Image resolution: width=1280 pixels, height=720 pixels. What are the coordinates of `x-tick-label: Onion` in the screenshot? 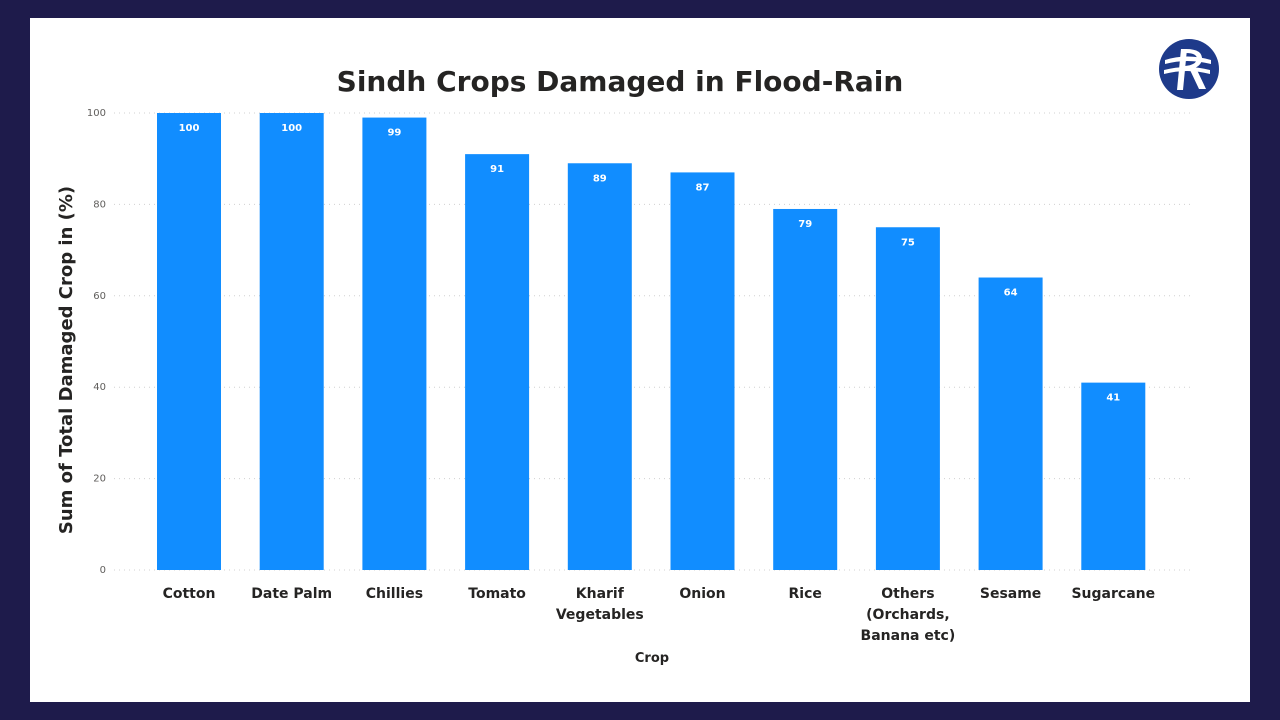 It's located at (702, 594).